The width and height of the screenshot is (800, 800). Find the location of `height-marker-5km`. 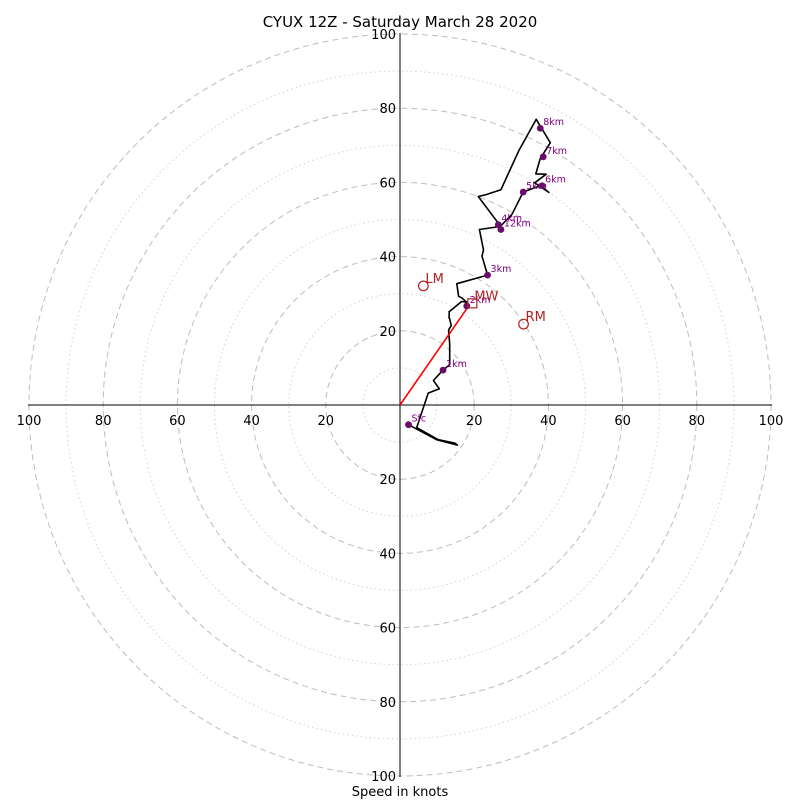

height-marker-5km is located at coordinates (523, 192).